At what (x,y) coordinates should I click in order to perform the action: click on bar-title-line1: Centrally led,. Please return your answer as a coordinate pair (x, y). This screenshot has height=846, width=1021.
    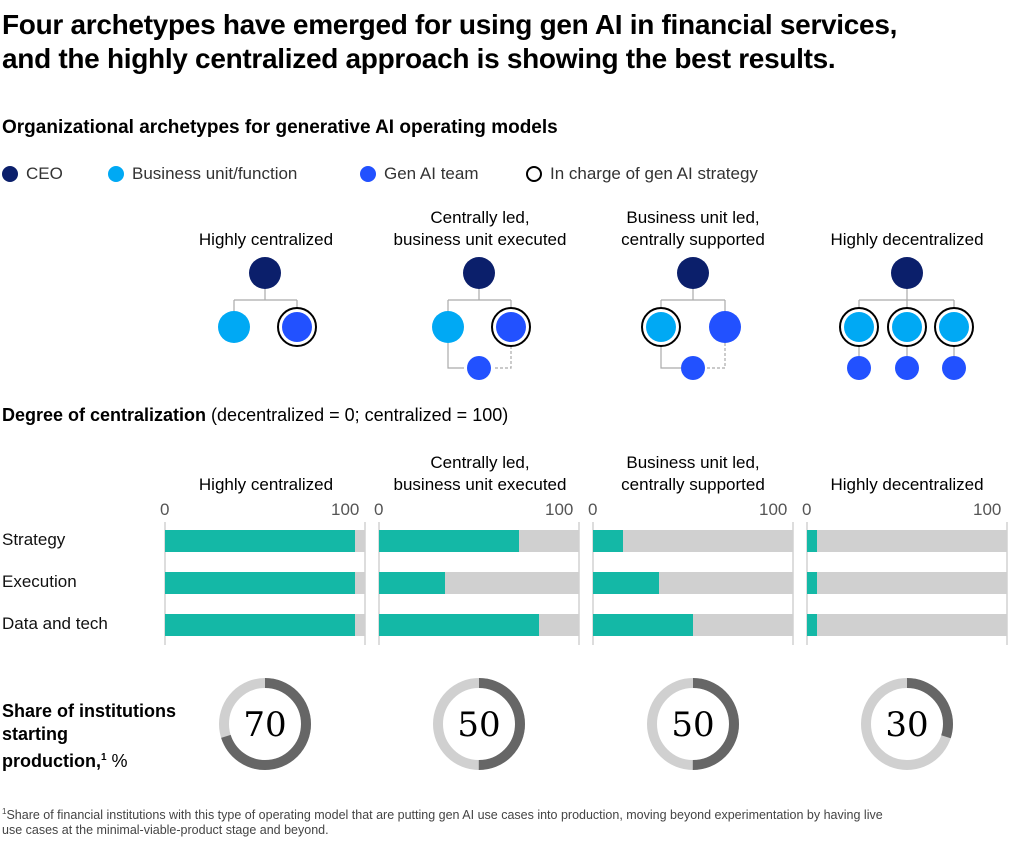
    Looking at the image, I should click on (480, 462).